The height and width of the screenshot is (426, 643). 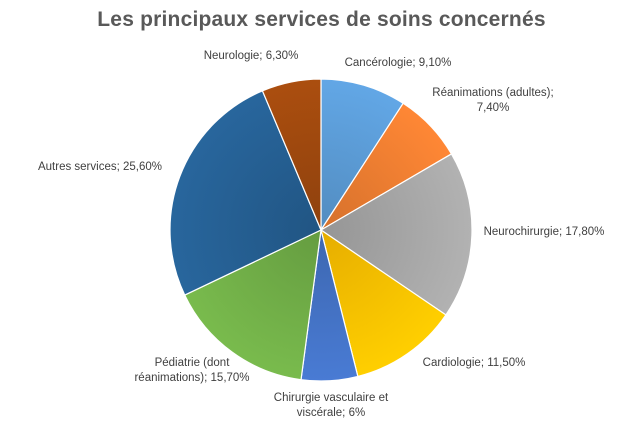 What do you see at coordinates (191, 370) in the screenshot?
I see `data-label: Pédiatrie (dont réanimations); 15,70%` at bounding box center [191, 370].